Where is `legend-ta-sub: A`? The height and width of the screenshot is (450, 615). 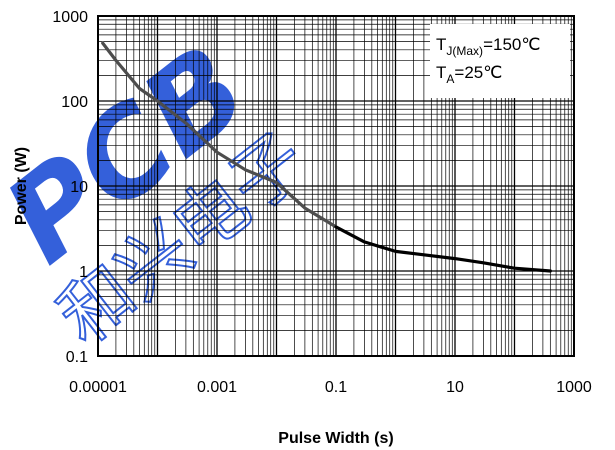 legend-ta-sub: A is located at coordinates (450, 79).